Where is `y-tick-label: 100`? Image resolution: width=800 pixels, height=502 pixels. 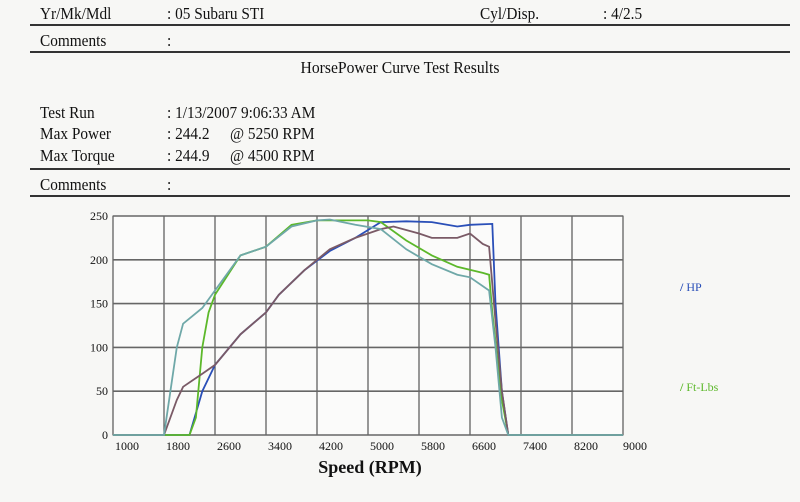 y-tick-label: 100 is located at coordinates (99, 347).